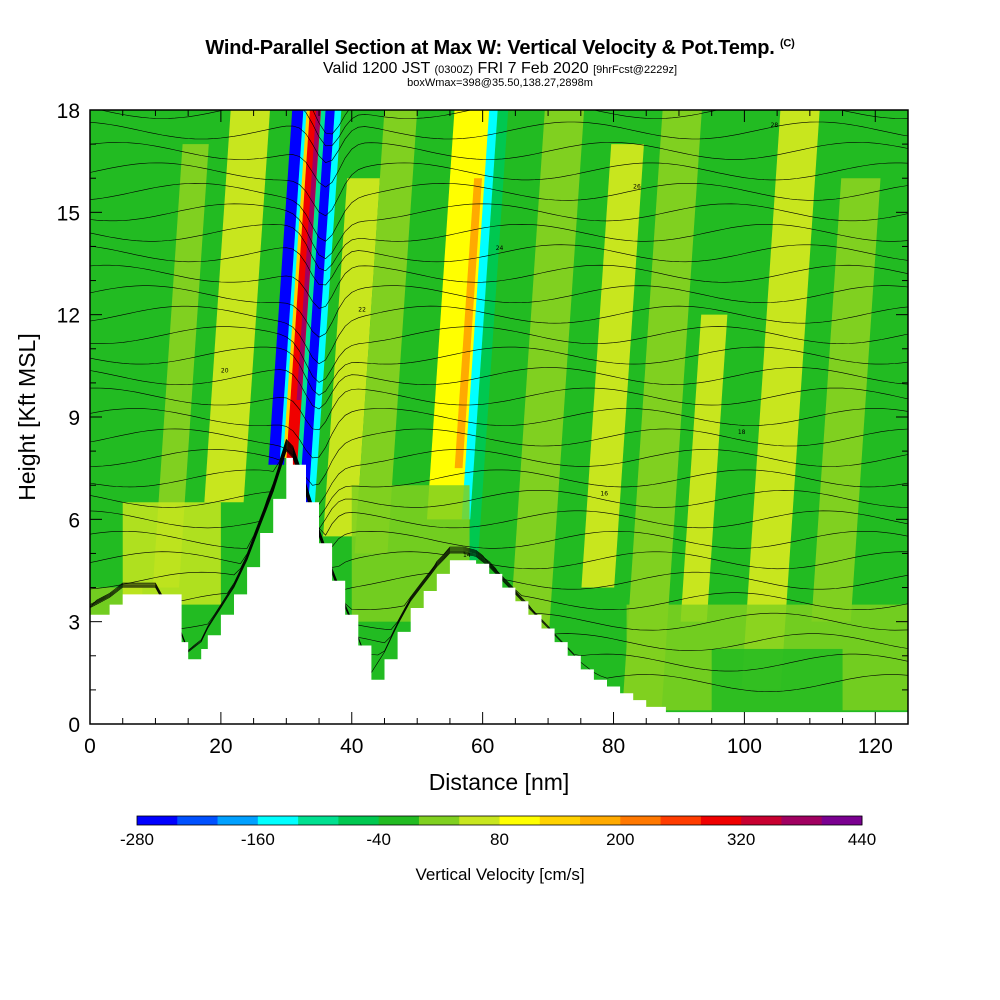 This screenshot has width=1000, height=1000. I want to click on y-tick-label: 15, so click(68, 213).